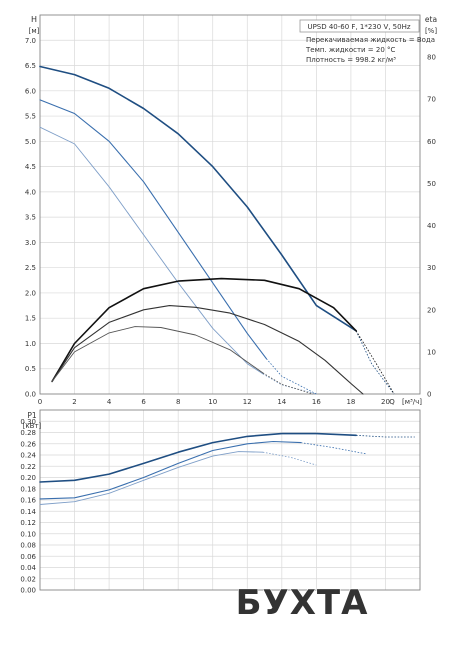  Describe the element at coordinates (28, 444) in the screenshot. I see `power-y-tick-label: 0.26` at that location.